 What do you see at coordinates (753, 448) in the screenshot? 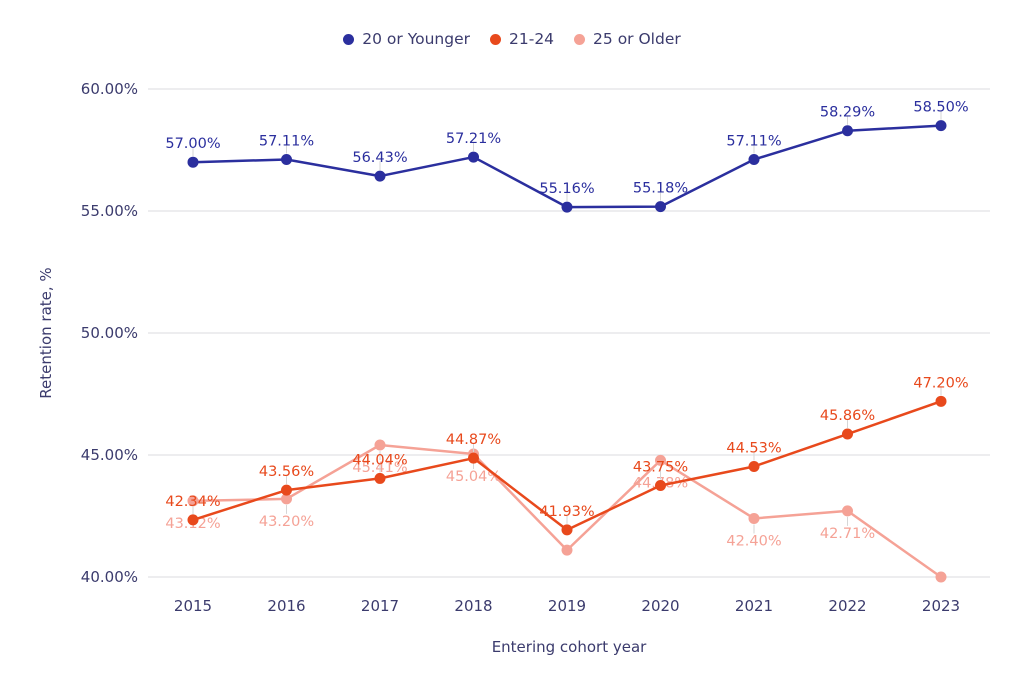
I see `data-label: 44.53%` at bounding box center [753, 448].